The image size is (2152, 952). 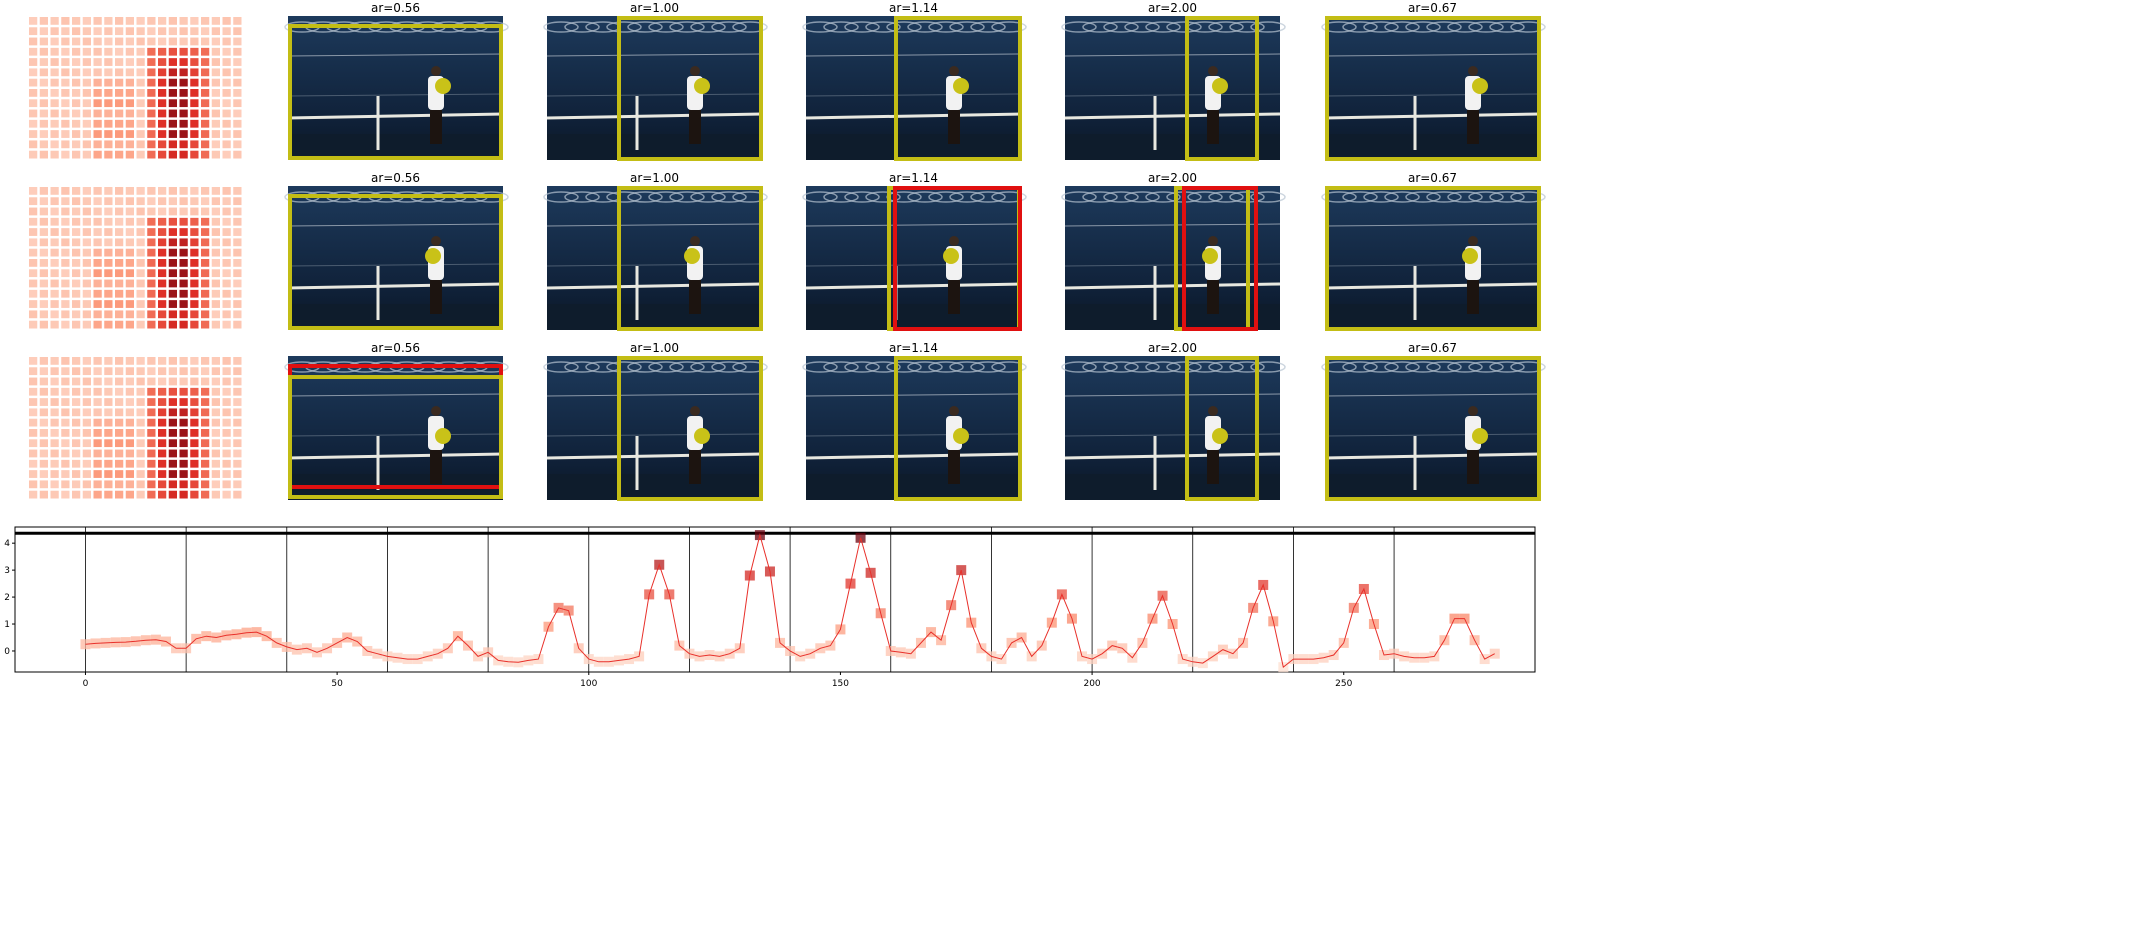 I want to click on x-tick-label: 100, so click(x=588, y=684).